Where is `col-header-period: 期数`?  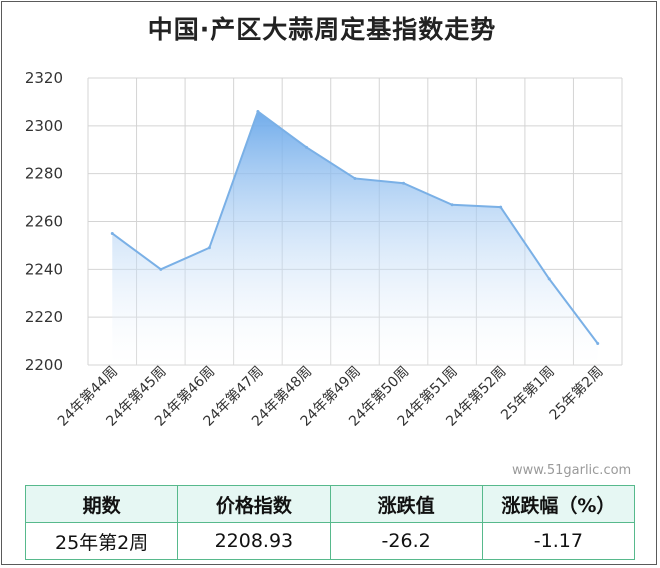
col-header-period: 期数 is located at coordinates (101, 504).